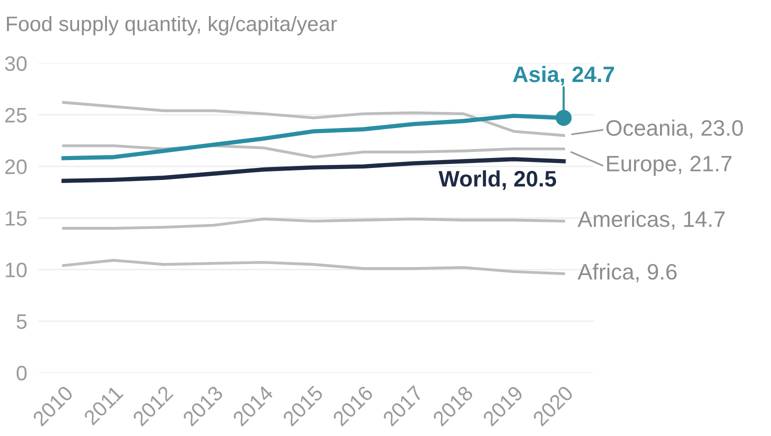  What do you see at coordinates (563, 76) in the screenshot?
I see `series-label: Asia, 24.7` at bounding box center [563, 76].